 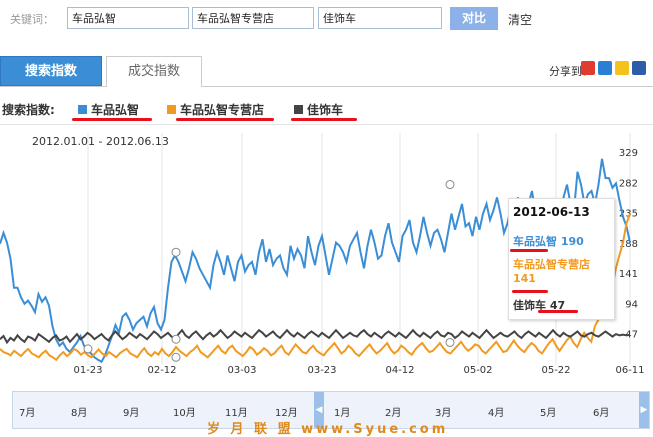 What do you see at coordinates (184, 413) in the screenshot?
I see `navigator-month-label: 10月` at bounding box center [184, 413].